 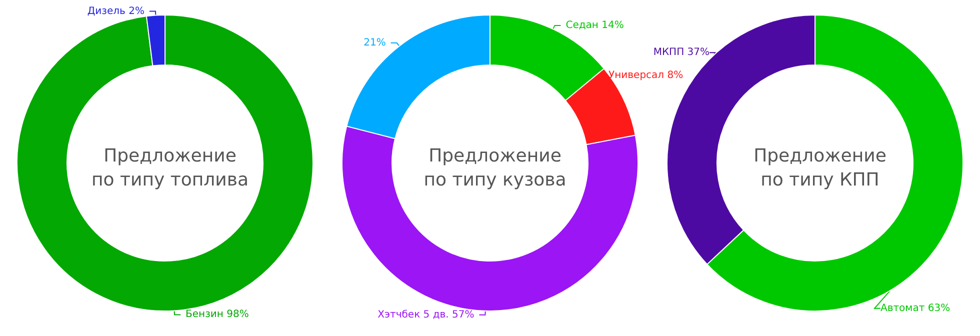 What do you see at coordinates (595, 25) in the screenshot?
I see `slice-label: Седан 14%` at bounding box center [595, 25].